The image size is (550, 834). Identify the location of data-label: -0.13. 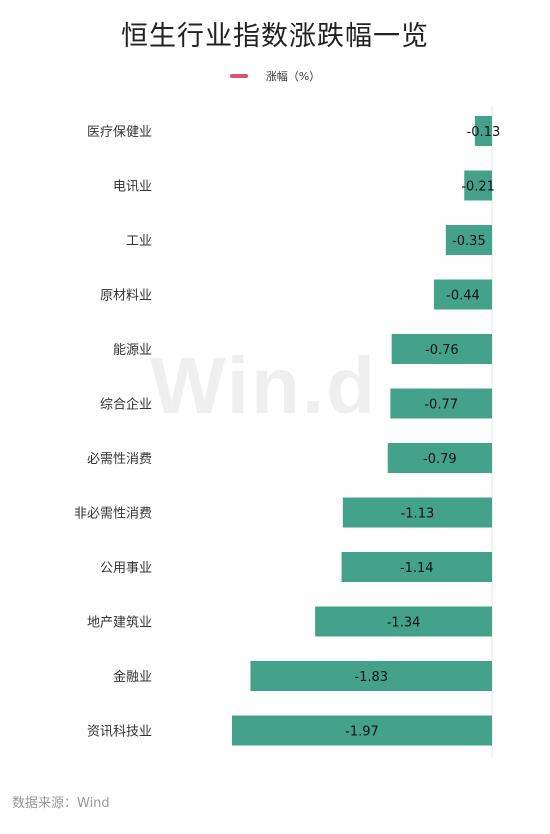
(484, 132).